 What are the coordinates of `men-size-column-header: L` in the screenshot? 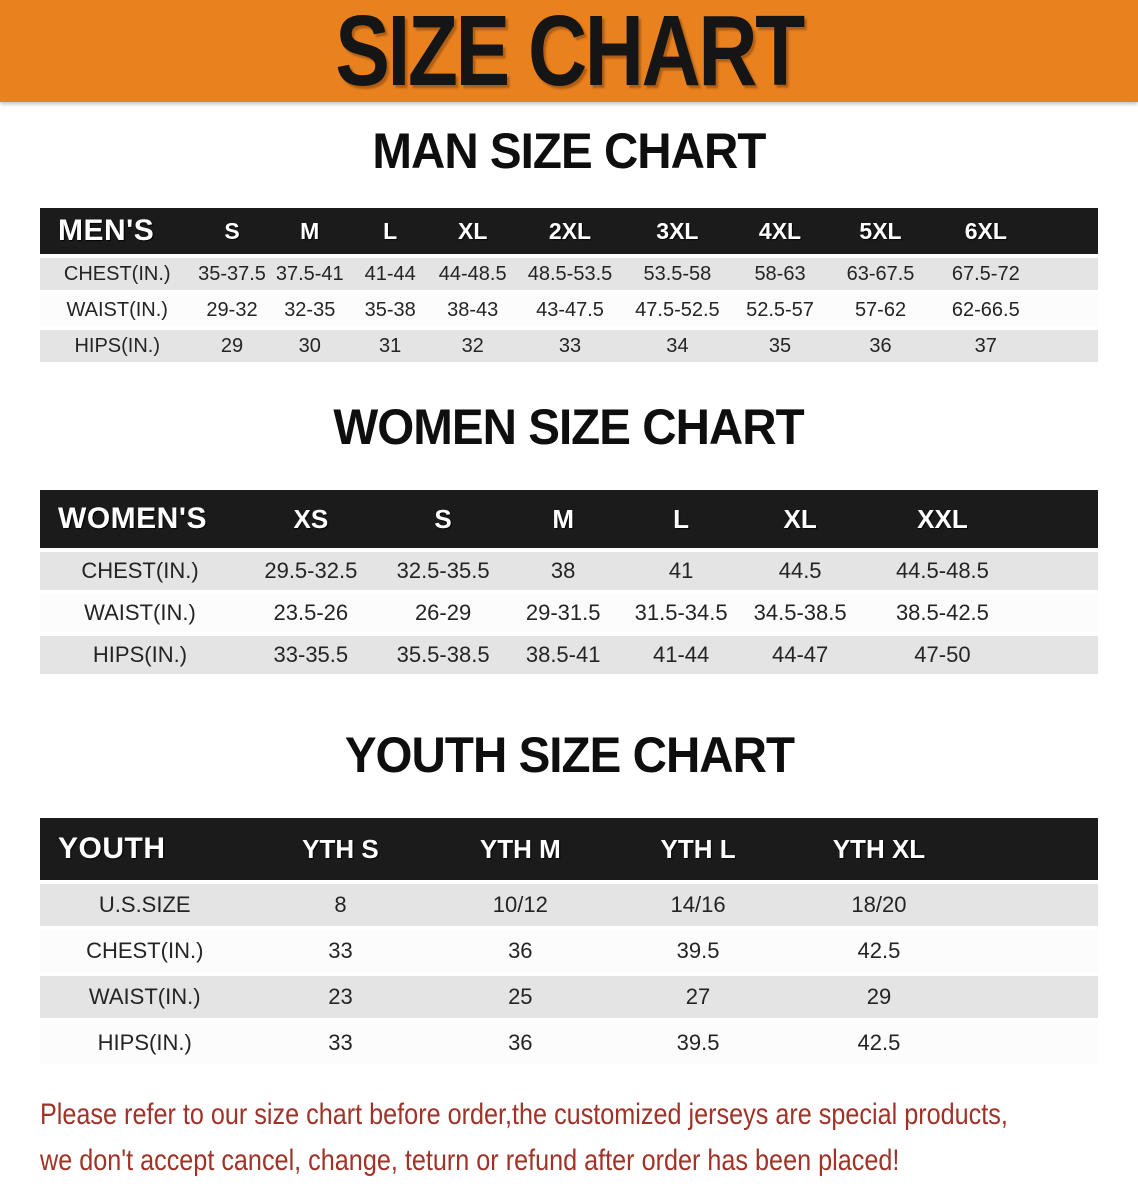 It's located at (390, 231).